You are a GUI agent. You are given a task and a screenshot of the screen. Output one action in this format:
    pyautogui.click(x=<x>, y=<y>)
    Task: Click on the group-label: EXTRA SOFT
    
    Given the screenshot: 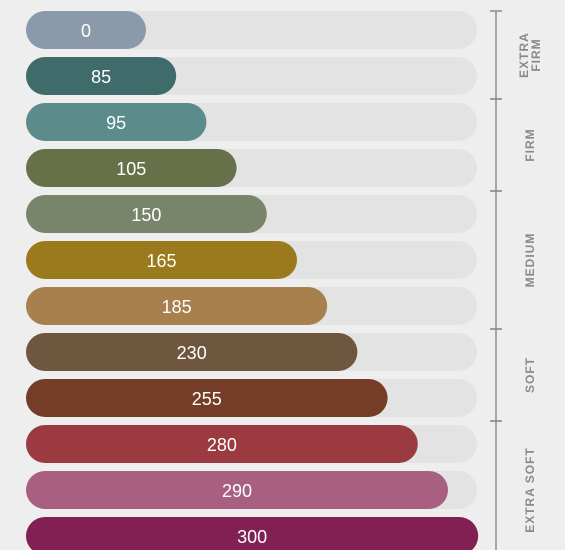 What is the action you would take?
    pyautogui.click(x=530, y=490)
    